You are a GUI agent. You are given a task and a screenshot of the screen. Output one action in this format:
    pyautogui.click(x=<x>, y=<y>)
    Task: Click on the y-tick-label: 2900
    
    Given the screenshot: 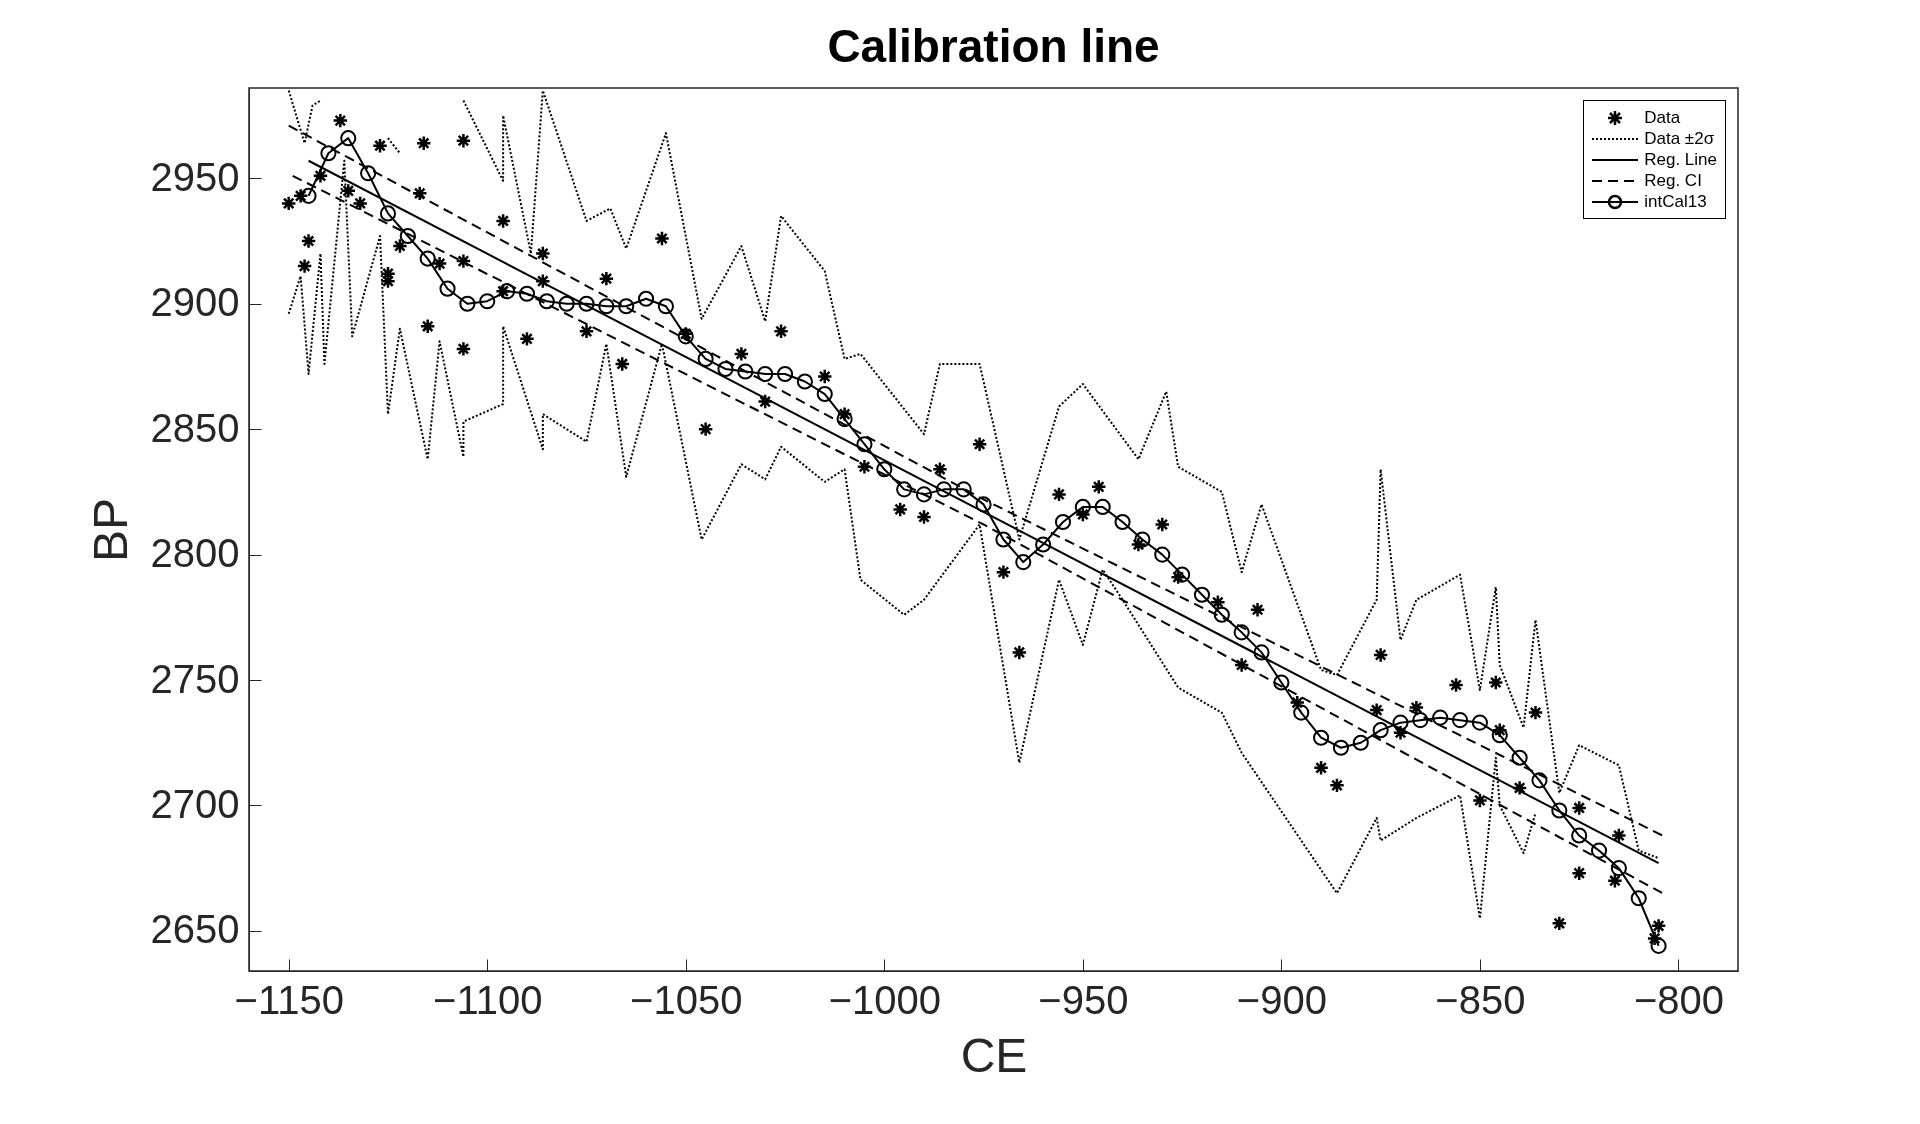 What is the action you would take?
    pyautogui.click(x=195, y=302)
    